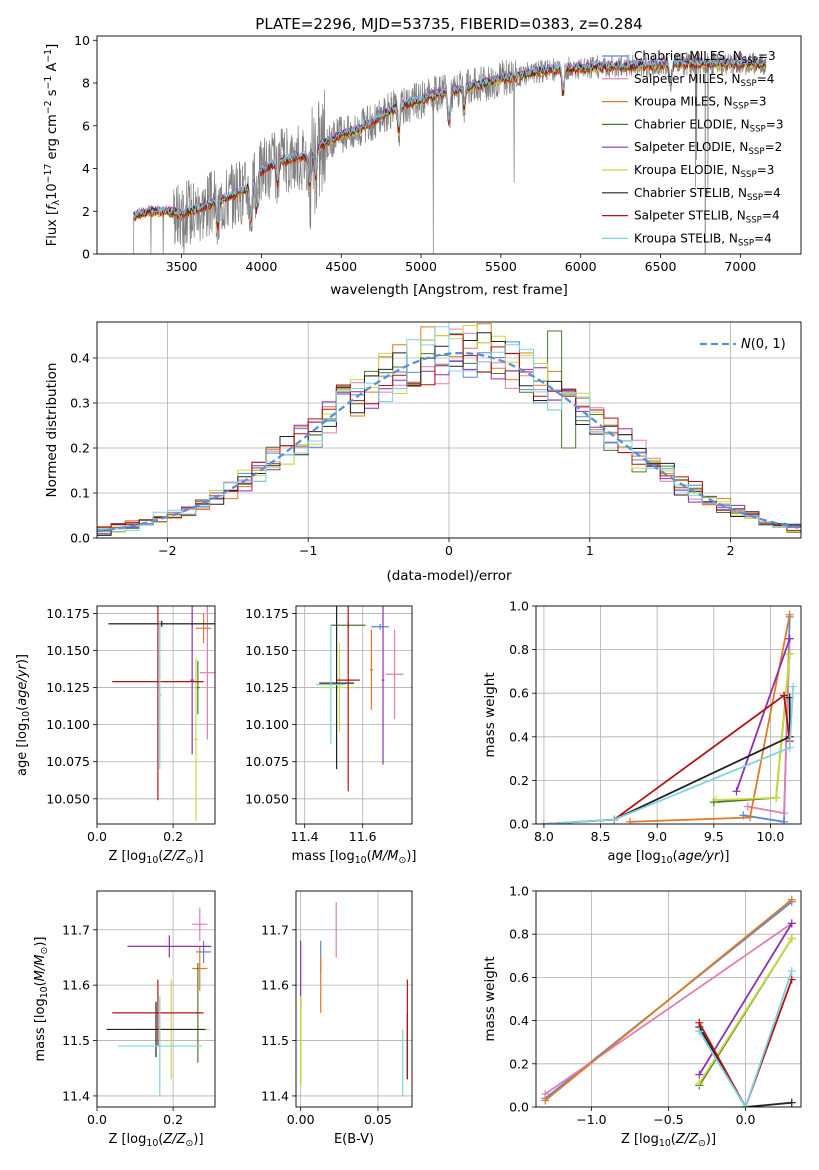  Describe the element at coordinates (421, 266) in the screenshot. I see `x-tick-label: 5000` at that location.